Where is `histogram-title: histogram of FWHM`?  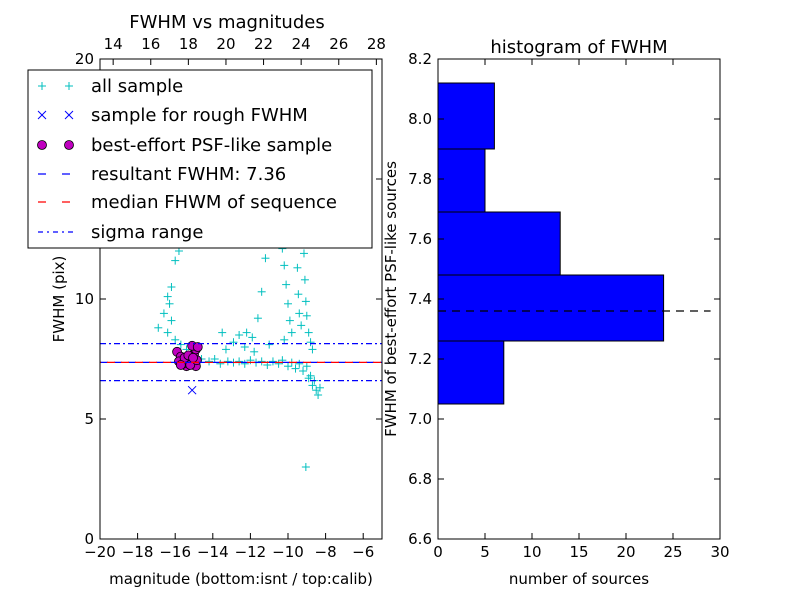
histogram-title: histogram of FWHM is located at coordinates (578, 47).